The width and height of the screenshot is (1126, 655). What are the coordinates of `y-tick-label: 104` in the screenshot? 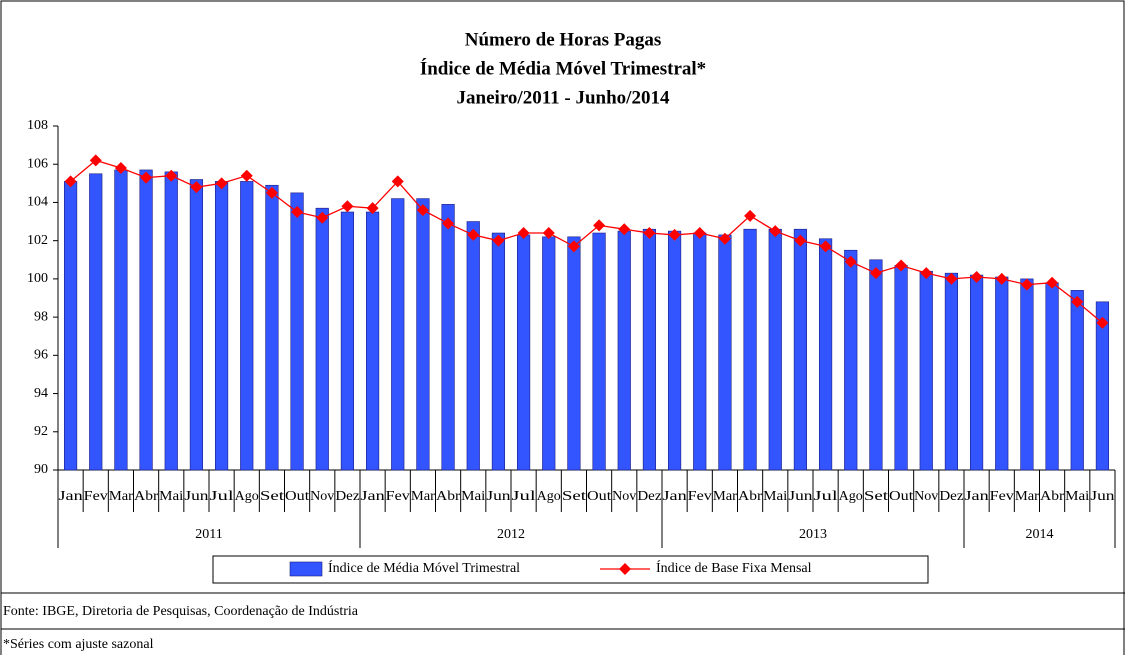 It's located at (37, 202).